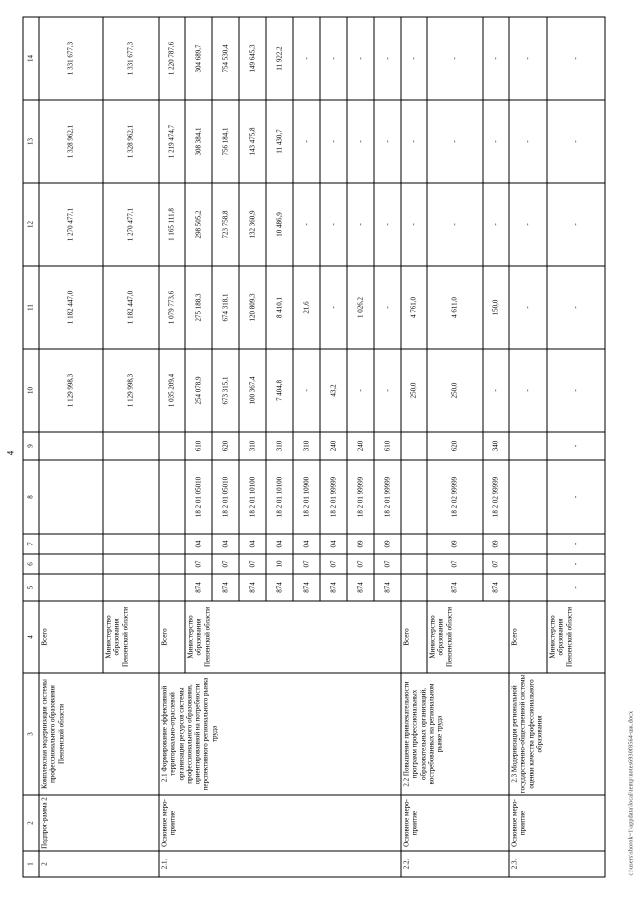 This screenshot has height=905, width=640. Describe the element at coordinates (495, 445) in the screenshot. I see `table-cell: 340` at that location.